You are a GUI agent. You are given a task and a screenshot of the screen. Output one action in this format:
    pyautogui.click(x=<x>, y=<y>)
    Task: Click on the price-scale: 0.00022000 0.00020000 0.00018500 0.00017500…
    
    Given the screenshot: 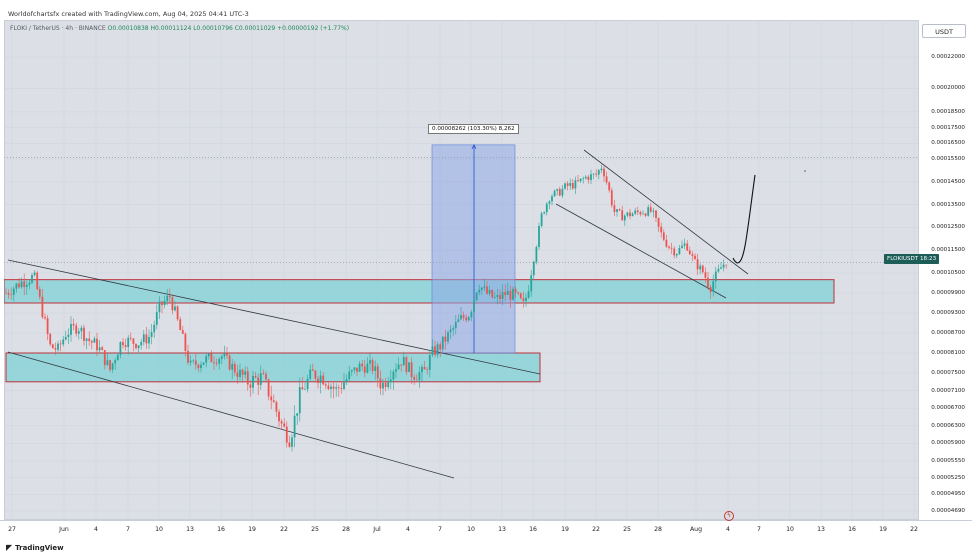 What is the action you would take?
    pyautogui.click(x=945, y=270)
    